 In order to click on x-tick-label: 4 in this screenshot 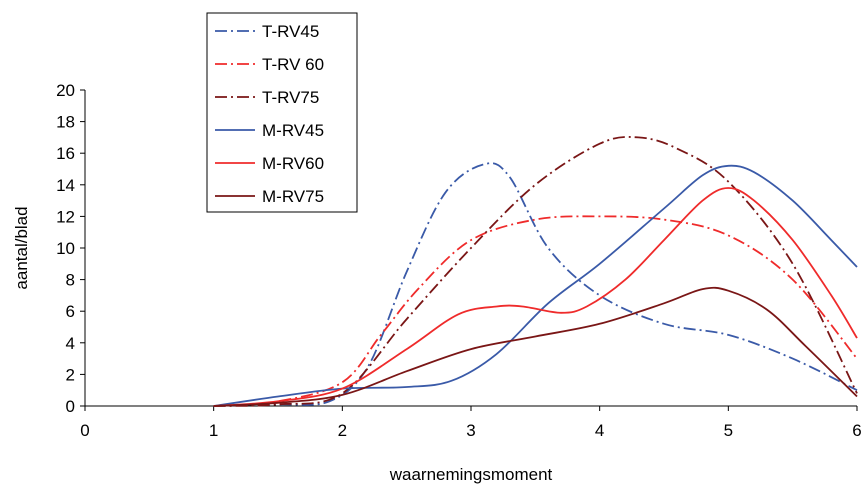, I will do `click(599, 430)`.